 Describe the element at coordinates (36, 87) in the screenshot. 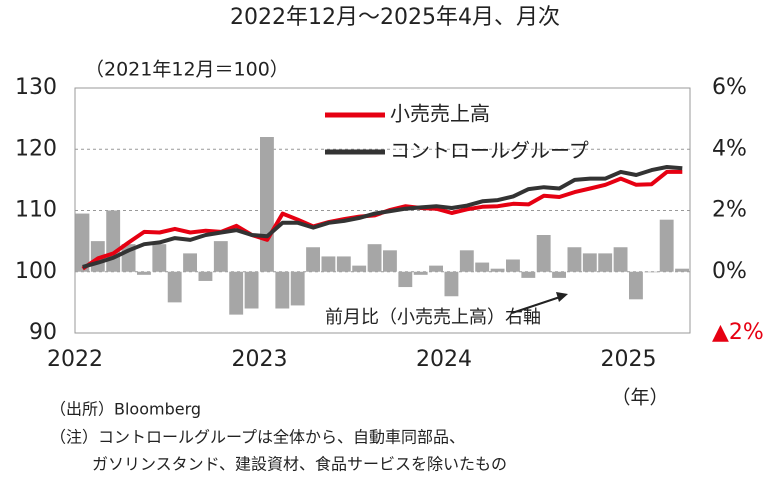

I see `y-tick-label: 130` at that location.